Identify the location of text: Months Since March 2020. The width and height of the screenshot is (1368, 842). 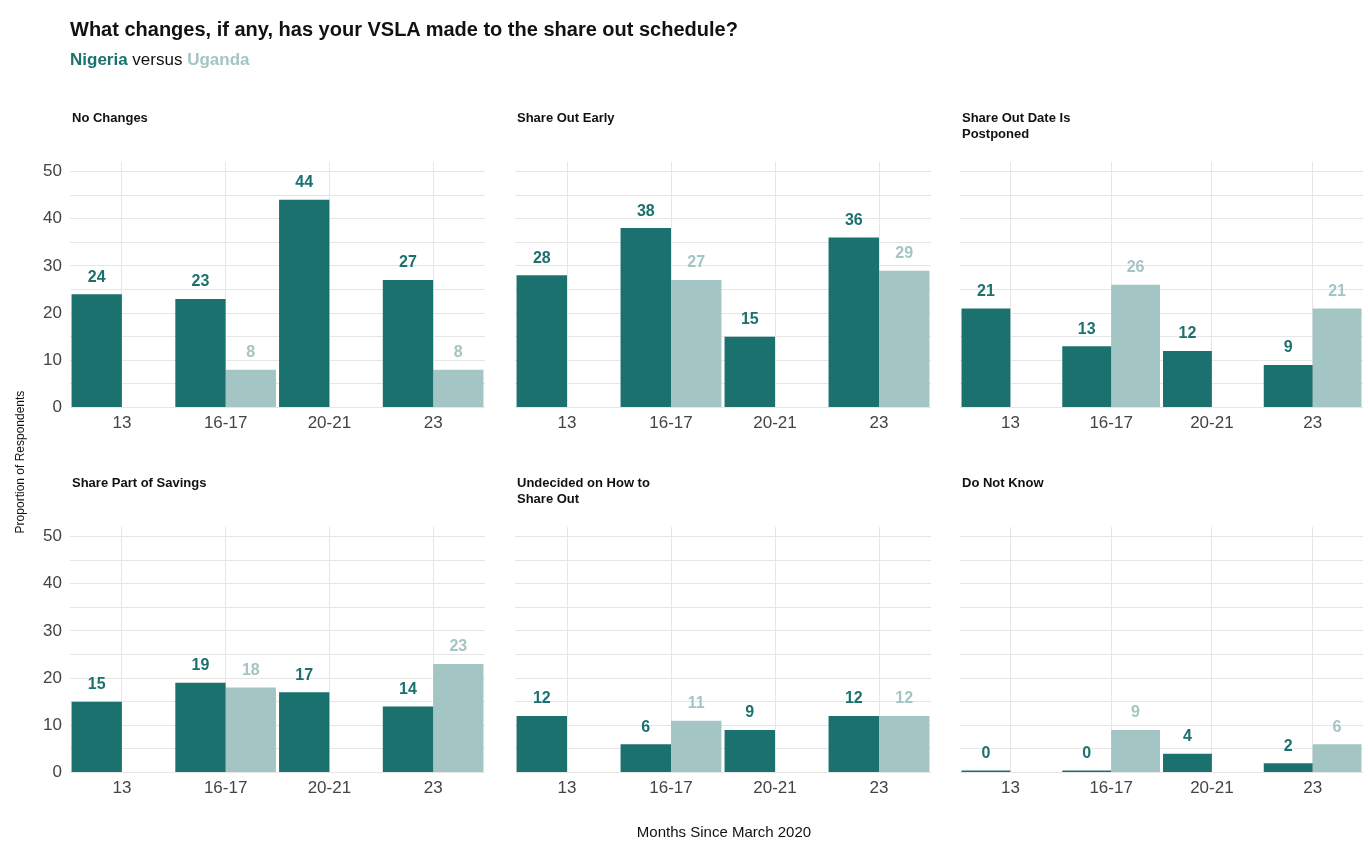
(724, 831).